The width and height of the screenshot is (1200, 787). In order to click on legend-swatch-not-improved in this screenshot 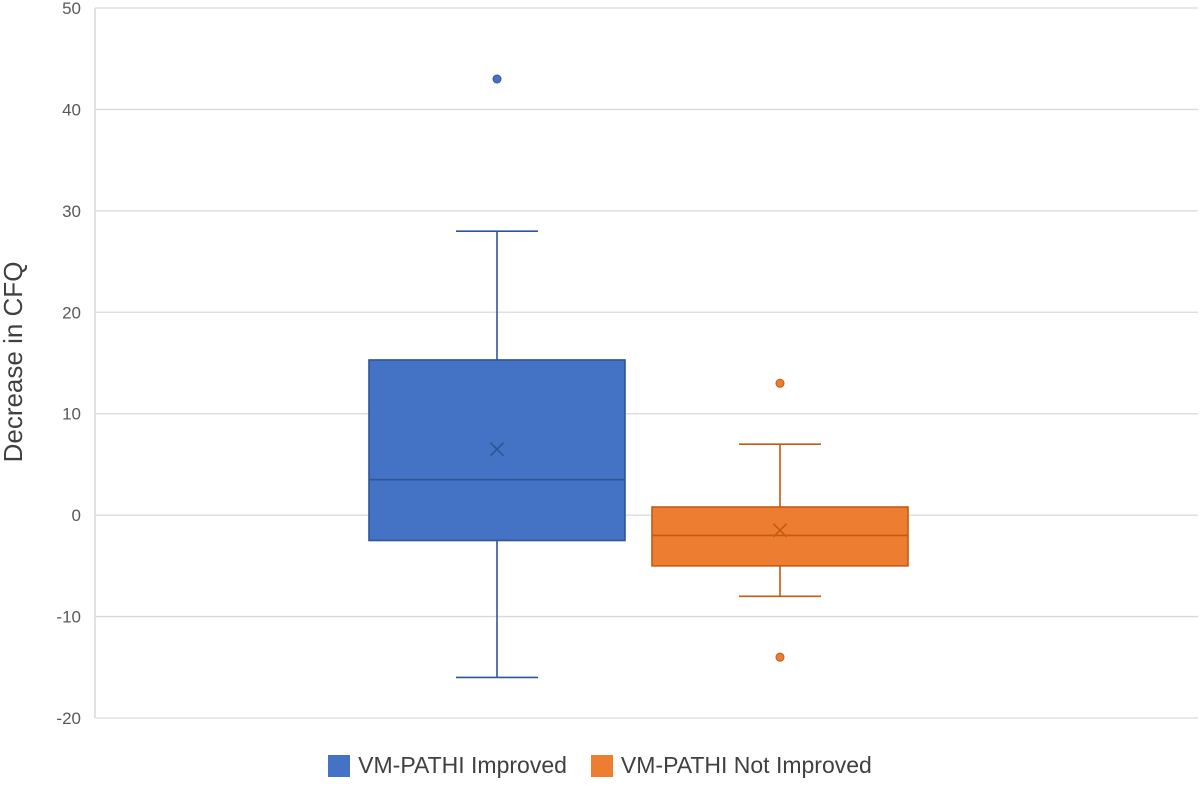, I will do `click(601, 765)`.